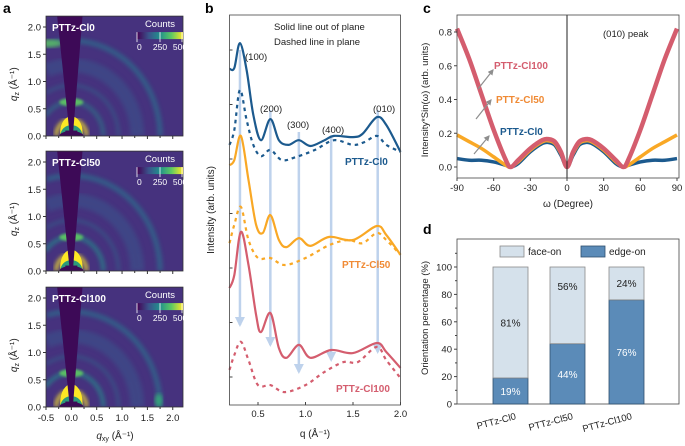 The height and width of the screenshot is (446, 685). What do you see at coordinates (315, 236) in the screenshot?
I see `series-line-dashed-cl50` at bounding box center [315, 236].